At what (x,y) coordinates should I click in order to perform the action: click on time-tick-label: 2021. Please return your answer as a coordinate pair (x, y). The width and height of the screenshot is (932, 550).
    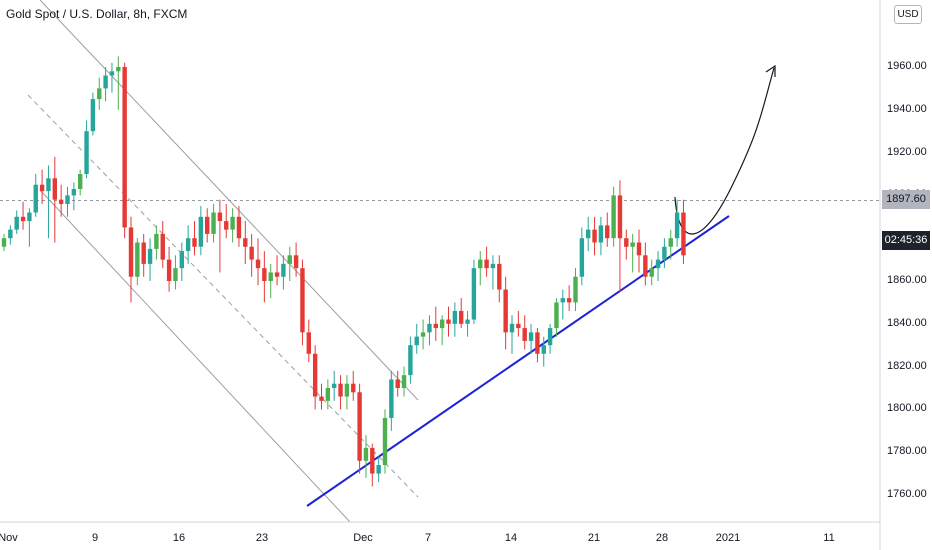
    Looking at the image, I should click on (728, 538).